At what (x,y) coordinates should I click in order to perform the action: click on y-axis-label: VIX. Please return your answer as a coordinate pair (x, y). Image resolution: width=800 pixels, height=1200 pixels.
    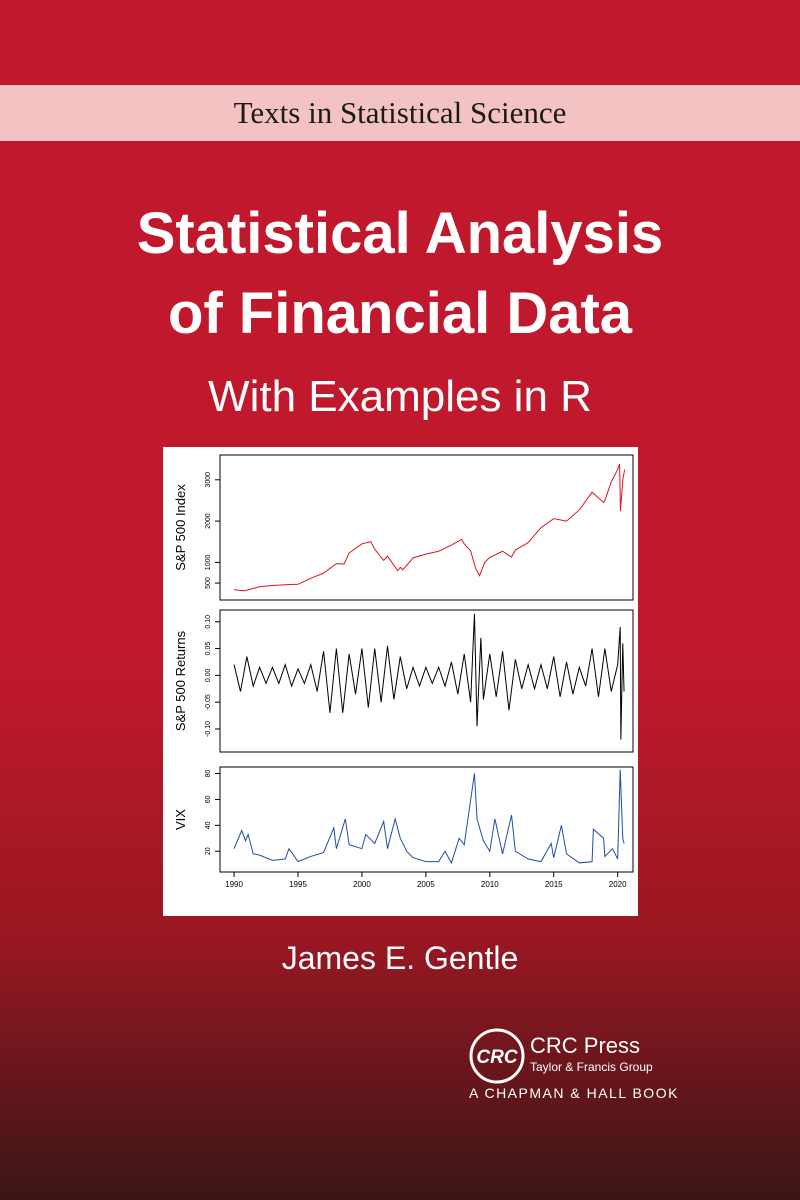
    Looking at the image, I should click on (180, 819).